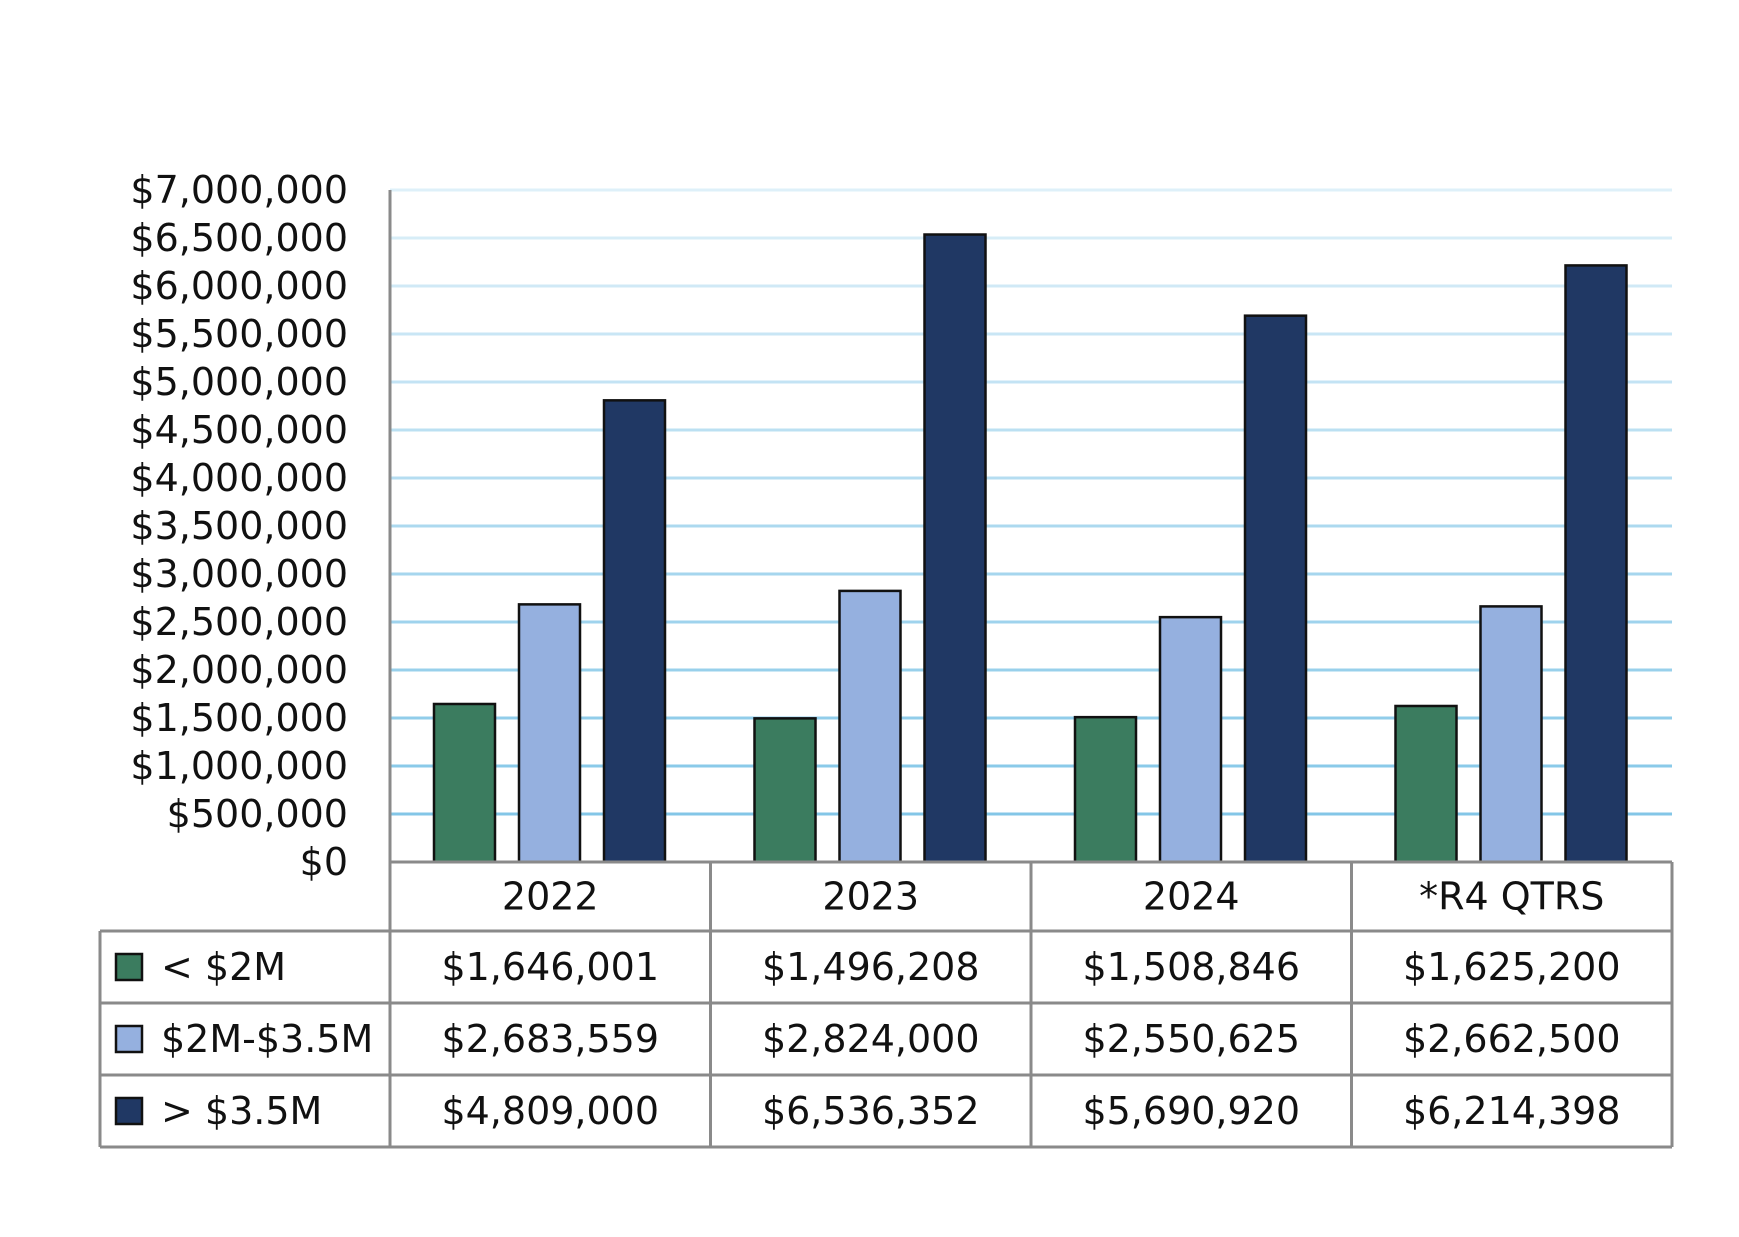 This screenshot has height=1237, width=1739. What do you see at coordinates (1512, 967) in the screenshot?
I see `table-value: $1,625,200` at bounding box center [1512, 967].